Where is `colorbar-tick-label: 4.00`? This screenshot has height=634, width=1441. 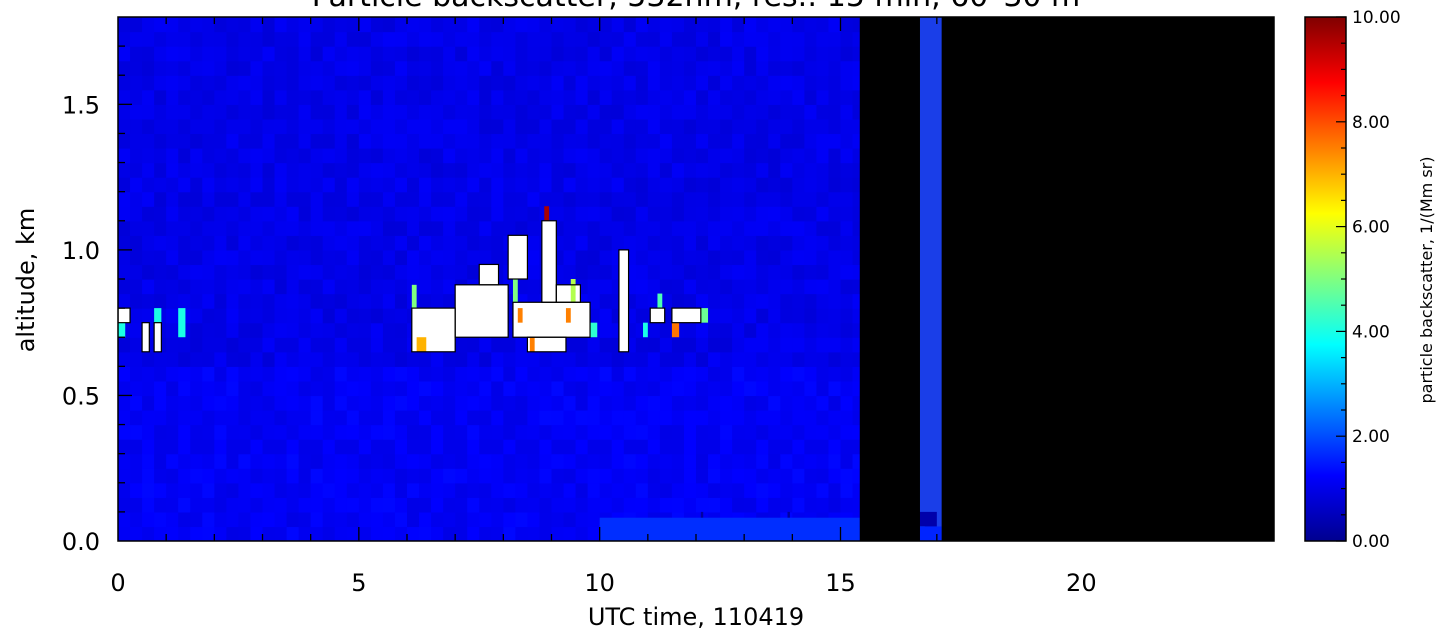 colorbar-tick-label: 4.00 is located at coordinates (1371, 332).